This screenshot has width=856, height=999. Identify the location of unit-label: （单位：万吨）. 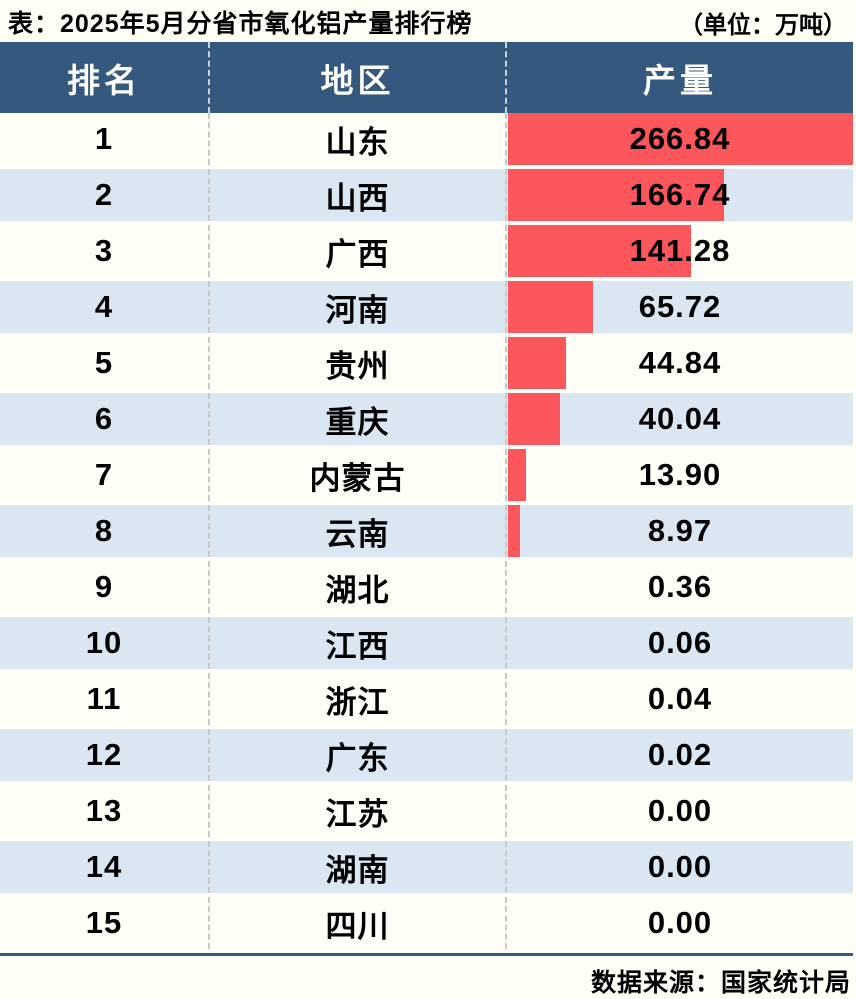
(763, 25).